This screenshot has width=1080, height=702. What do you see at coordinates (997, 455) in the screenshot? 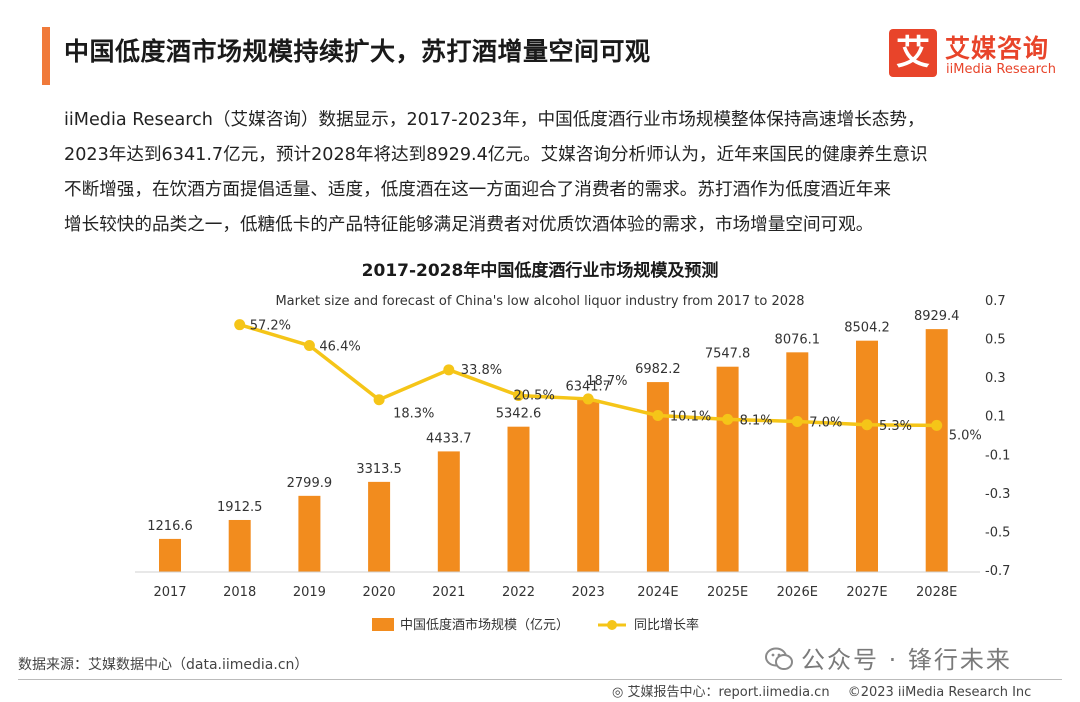
I see `y-right-tick-label: -0.1` at bounding box center [997, 455].